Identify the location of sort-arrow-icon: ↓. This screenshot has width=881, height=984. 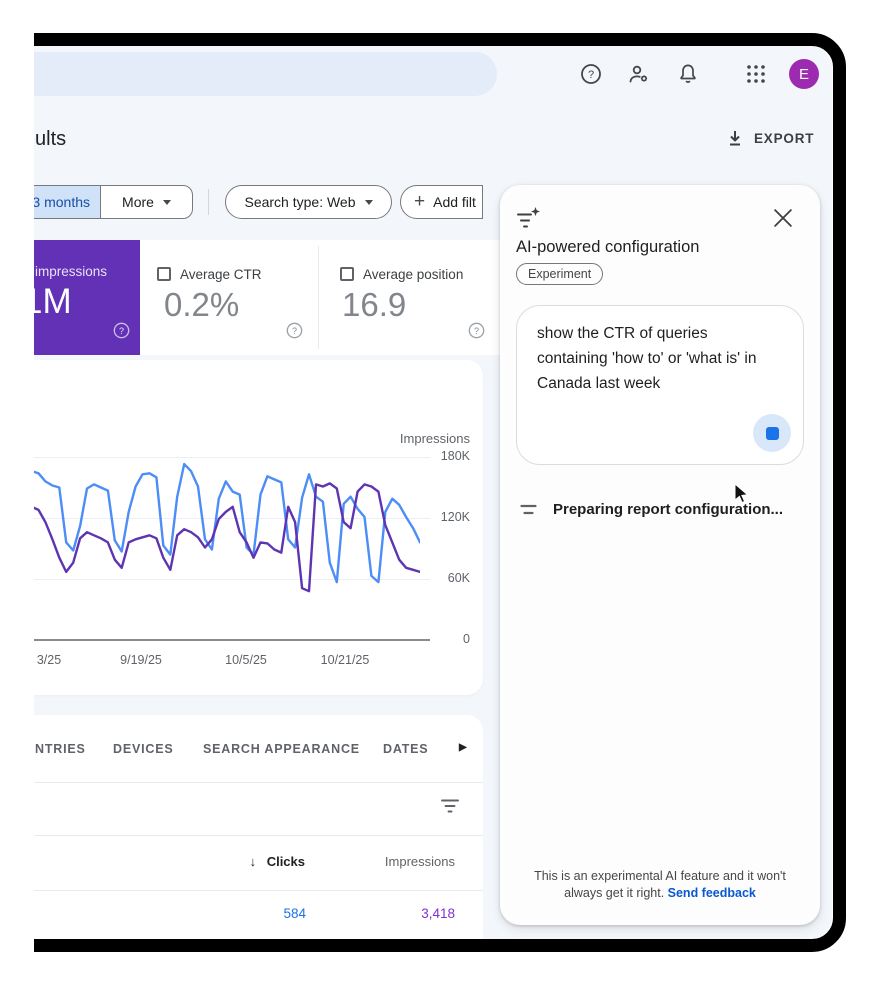
(253, 861).